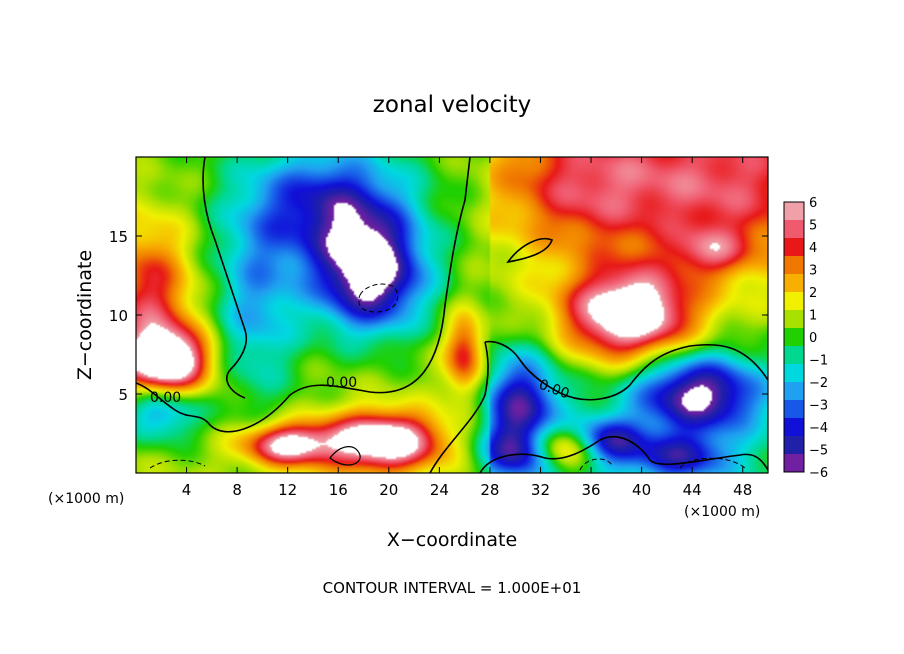 The width and height of the screenshot is (904, 654). What do you see at coordinates (489, 490) in the screenshot?
I see `x-tick-label: 28` at bounding box center [489, 490].